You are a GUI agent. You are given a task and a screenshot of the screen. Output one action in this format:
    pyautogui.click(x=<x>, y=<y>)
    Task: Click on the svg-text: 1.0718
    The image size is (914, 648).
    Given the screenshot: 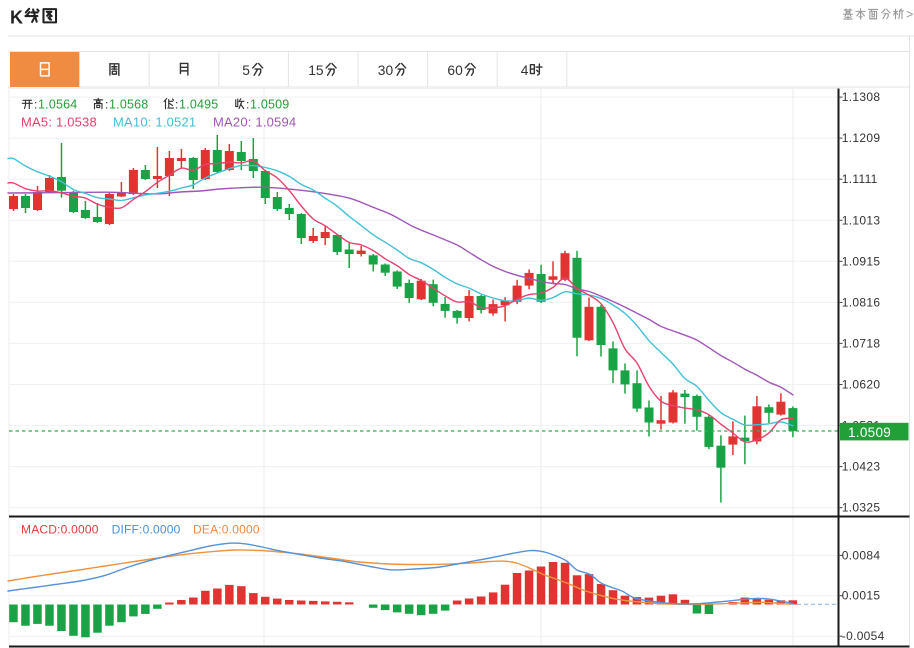 What is the action you would take?
    pyautogui.click(x=861, y=343)
    